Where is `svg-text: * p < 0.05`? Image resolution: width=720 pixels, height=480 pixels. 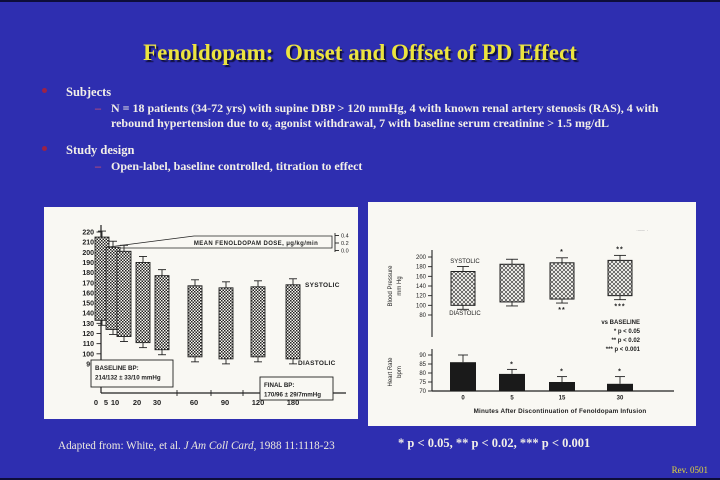
svg-text: * p < 0.05 is located at coordinates (627, 332).